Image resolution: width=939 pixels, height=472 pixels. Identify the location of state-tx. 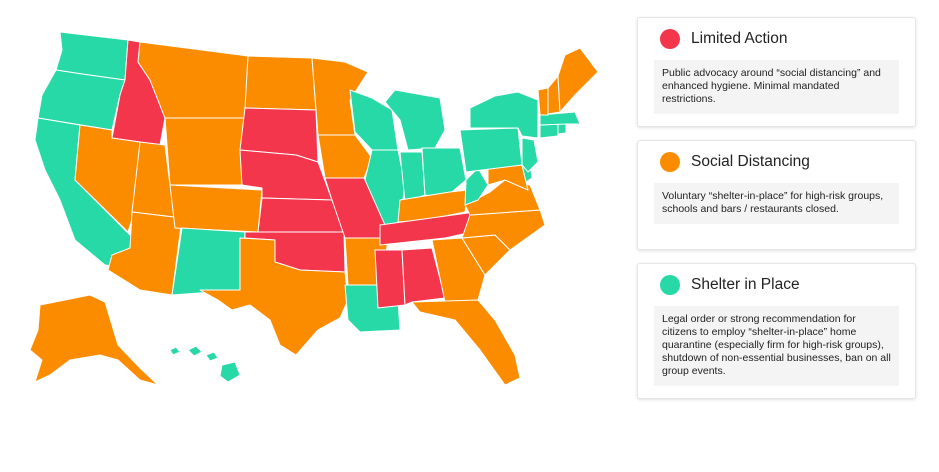
(274, 296).